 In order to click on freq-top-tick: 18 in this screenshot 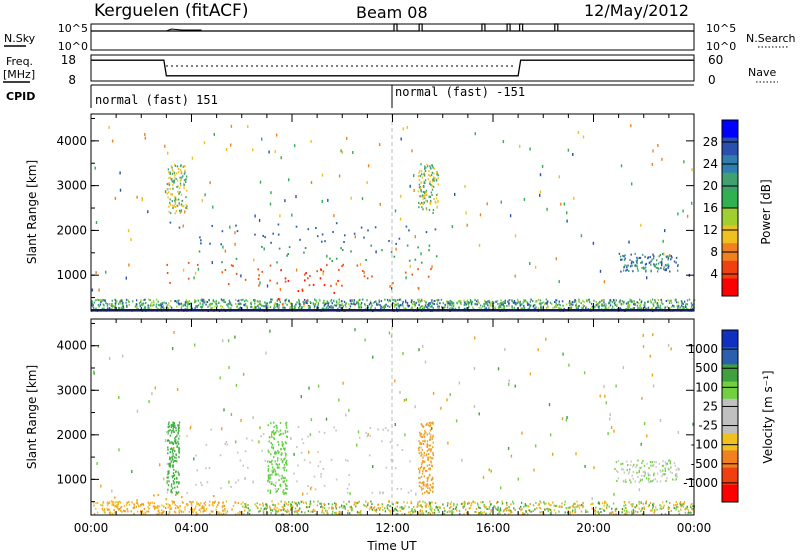, I will do `click(68, 60)`.